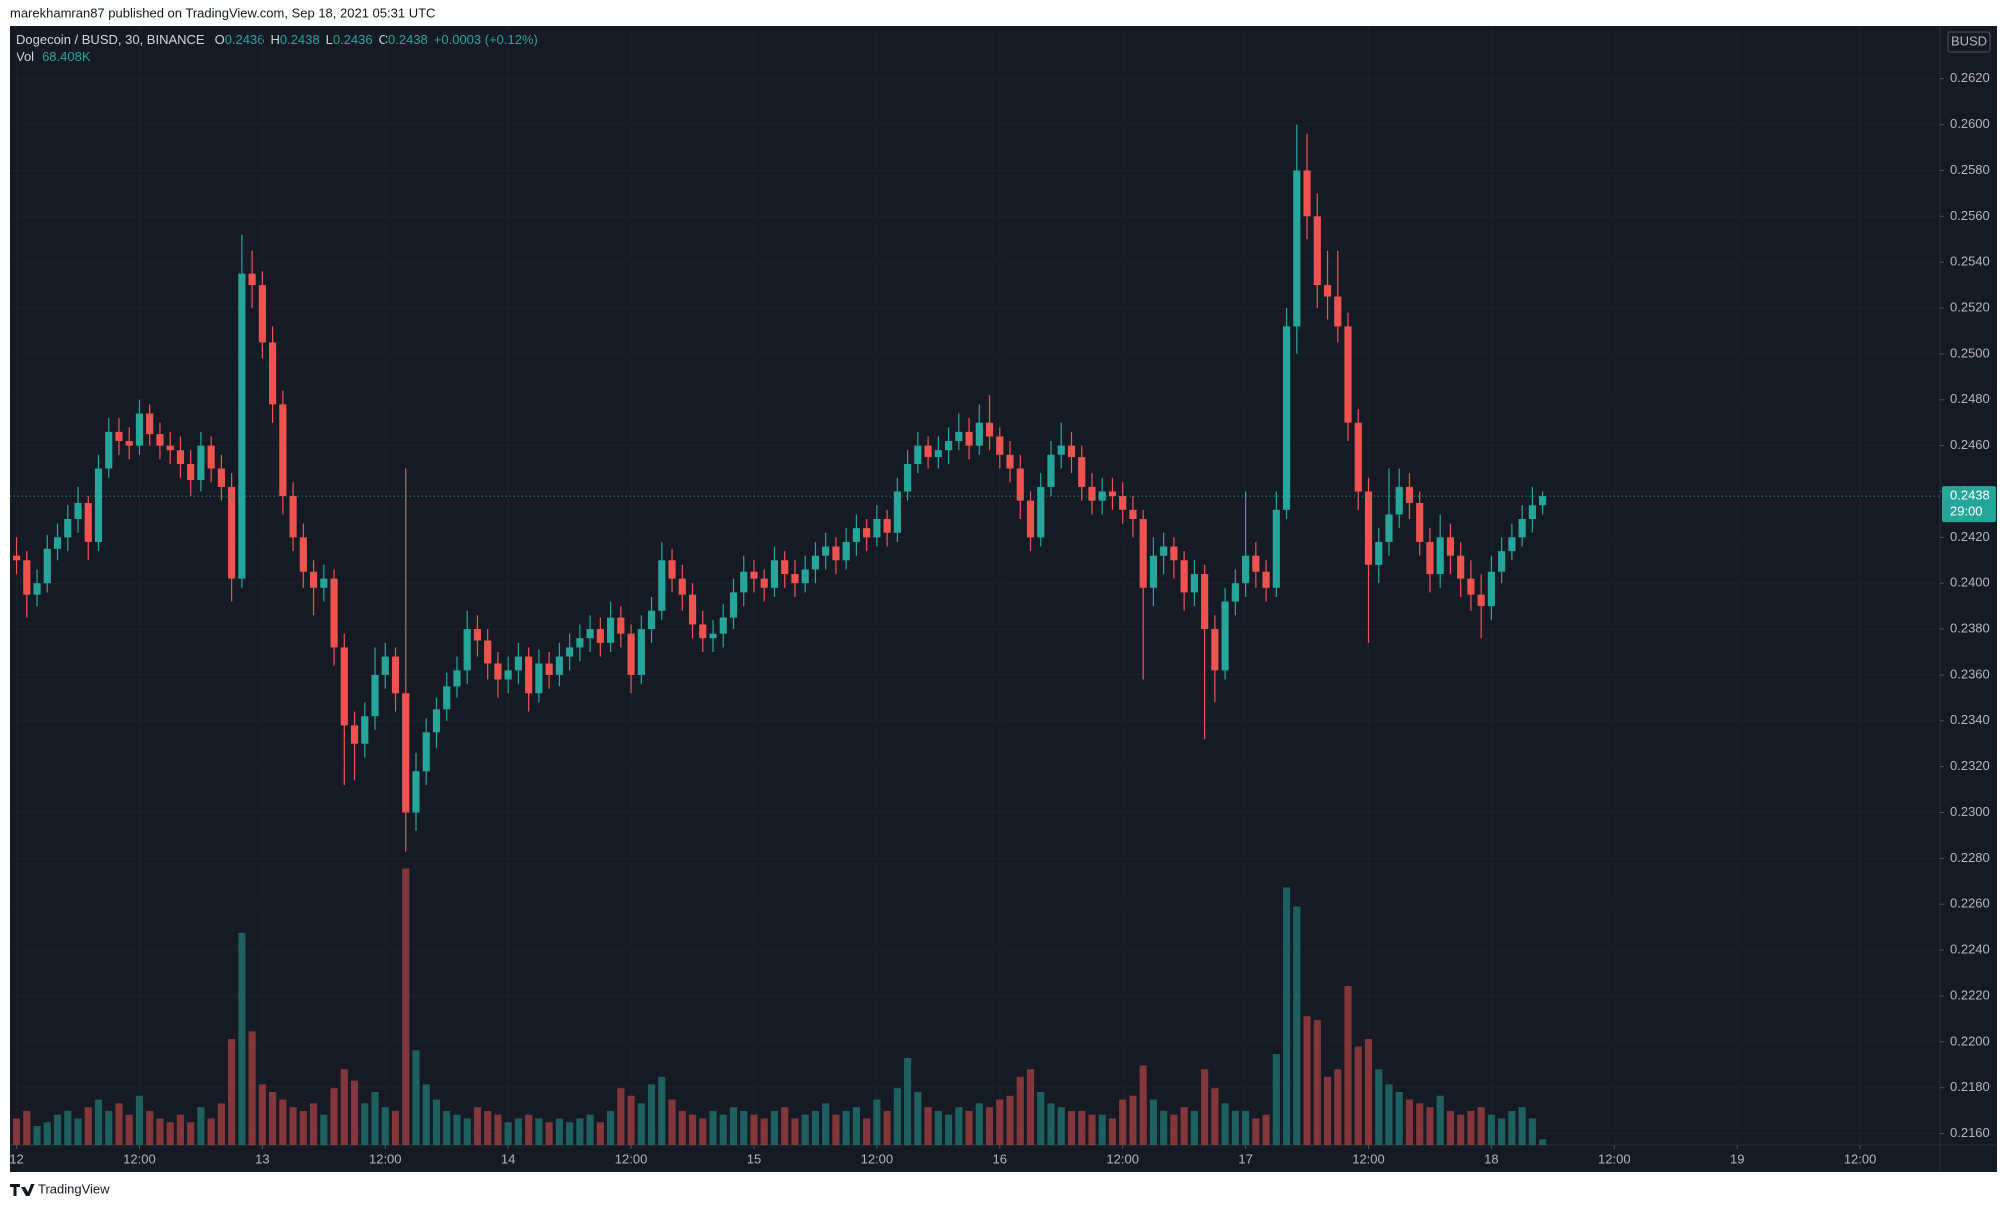 This screenshot has width=2007, height=1208. Describe the element at coordinates (754, 1158) in the screenshot. I see `x-tick-label: 15` at that location.